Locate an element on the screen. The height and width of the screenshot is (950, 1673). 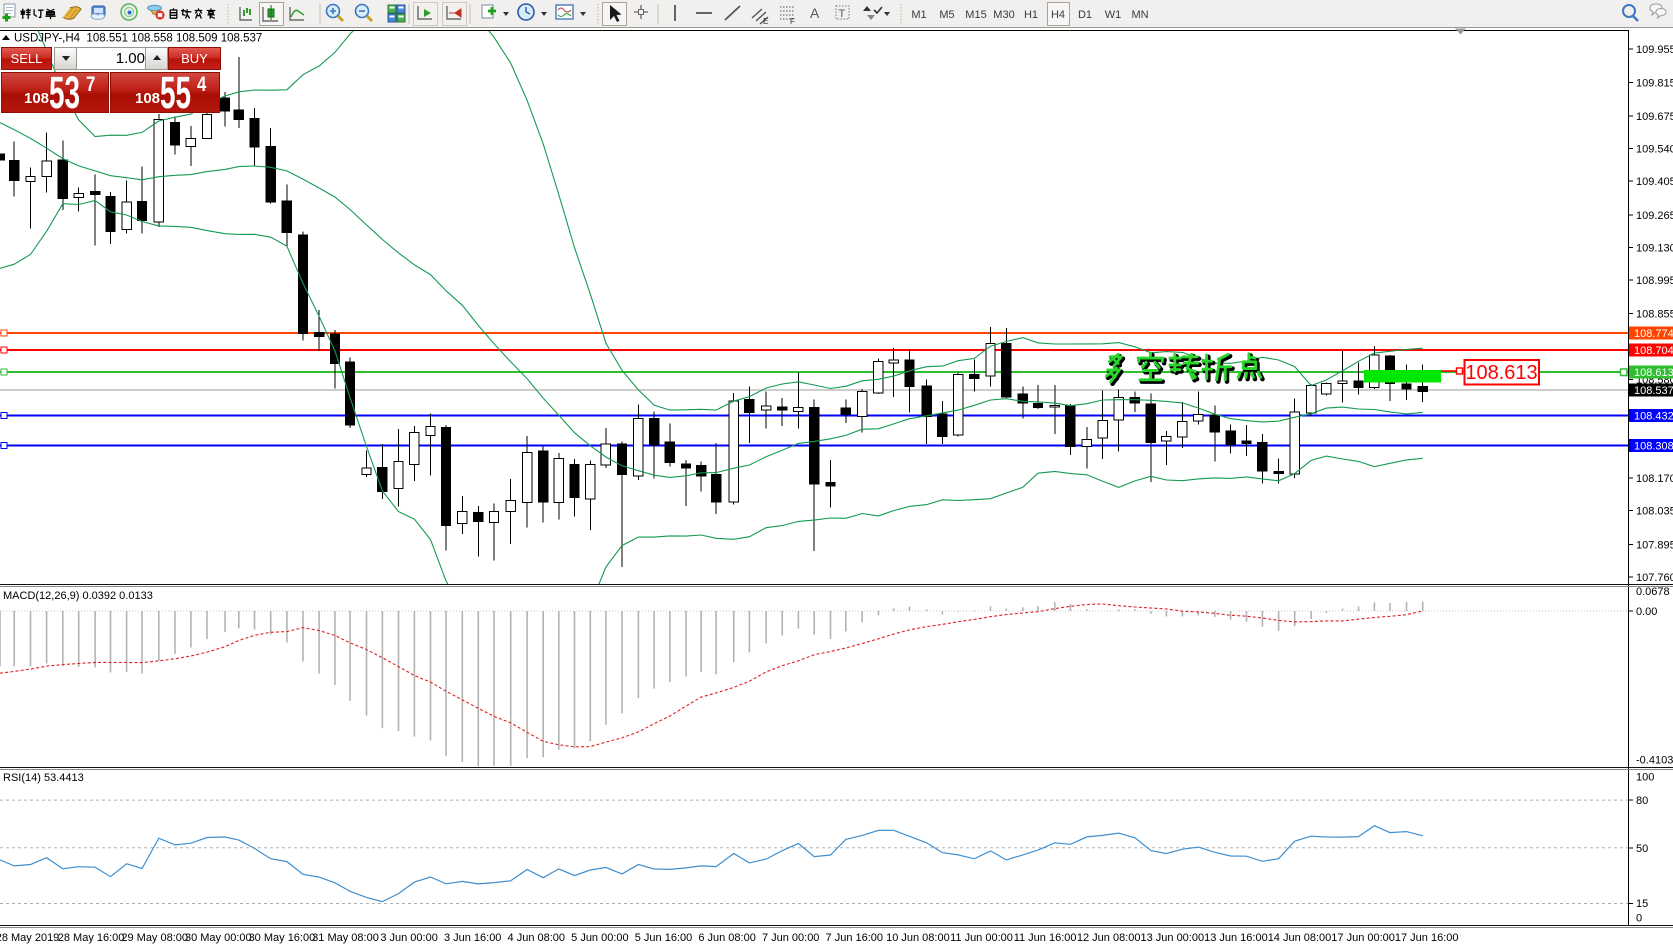
svg-text: M30 is located at coordinates (1003, 15).